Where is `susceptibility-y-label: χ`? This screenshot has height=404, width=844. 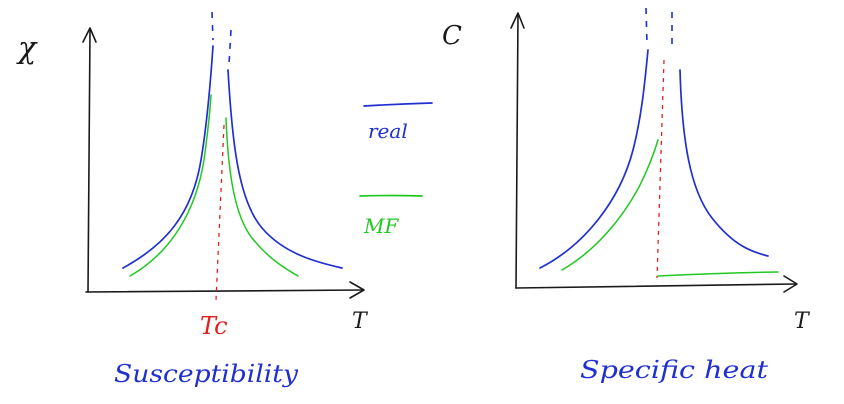 susceptibility-y-label: χ is located at coordinates (27, 48).